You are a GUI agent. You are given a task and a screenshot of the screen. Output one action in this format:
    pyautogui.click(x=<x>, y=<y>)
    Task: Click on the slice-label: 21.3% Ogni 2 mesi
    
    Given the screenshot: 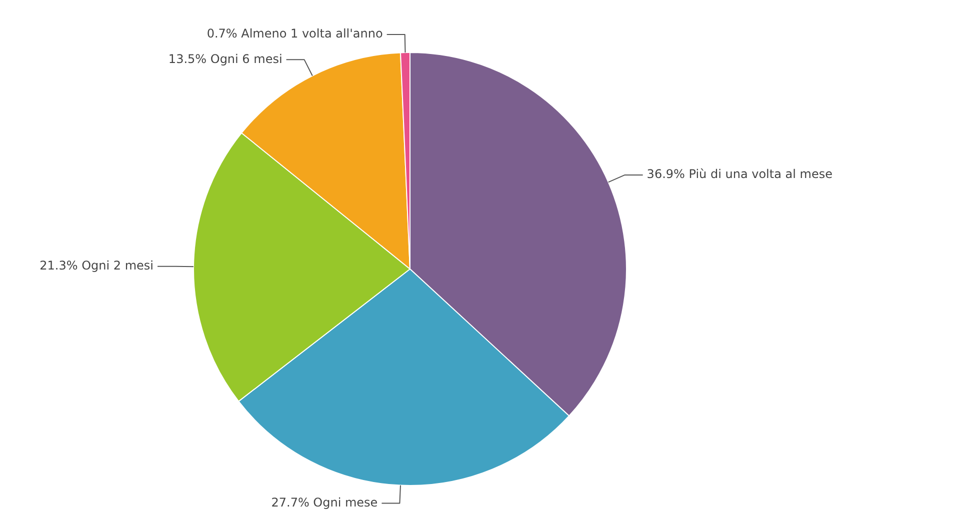 What is the action you would take?
    pyautogui.click(x=97, y=265)
    